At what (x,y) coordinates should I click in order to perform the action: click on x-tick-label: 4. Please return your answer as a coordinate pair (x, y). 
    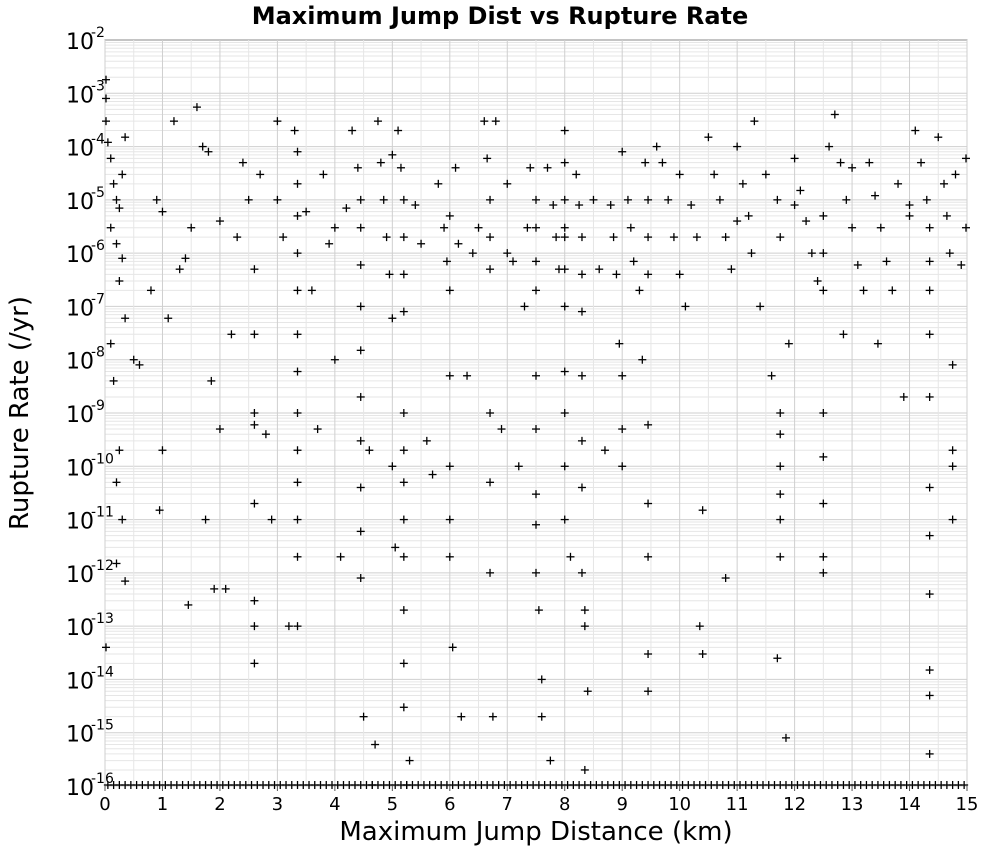
    Looking at the image, I should click on (334, 804).